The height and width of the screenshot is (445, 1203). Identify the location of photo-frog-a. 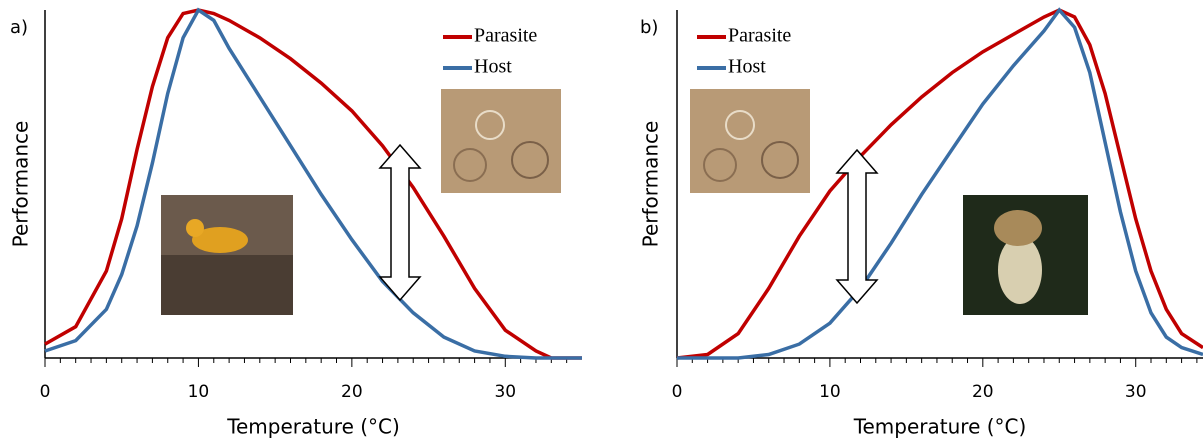
(227, 255).